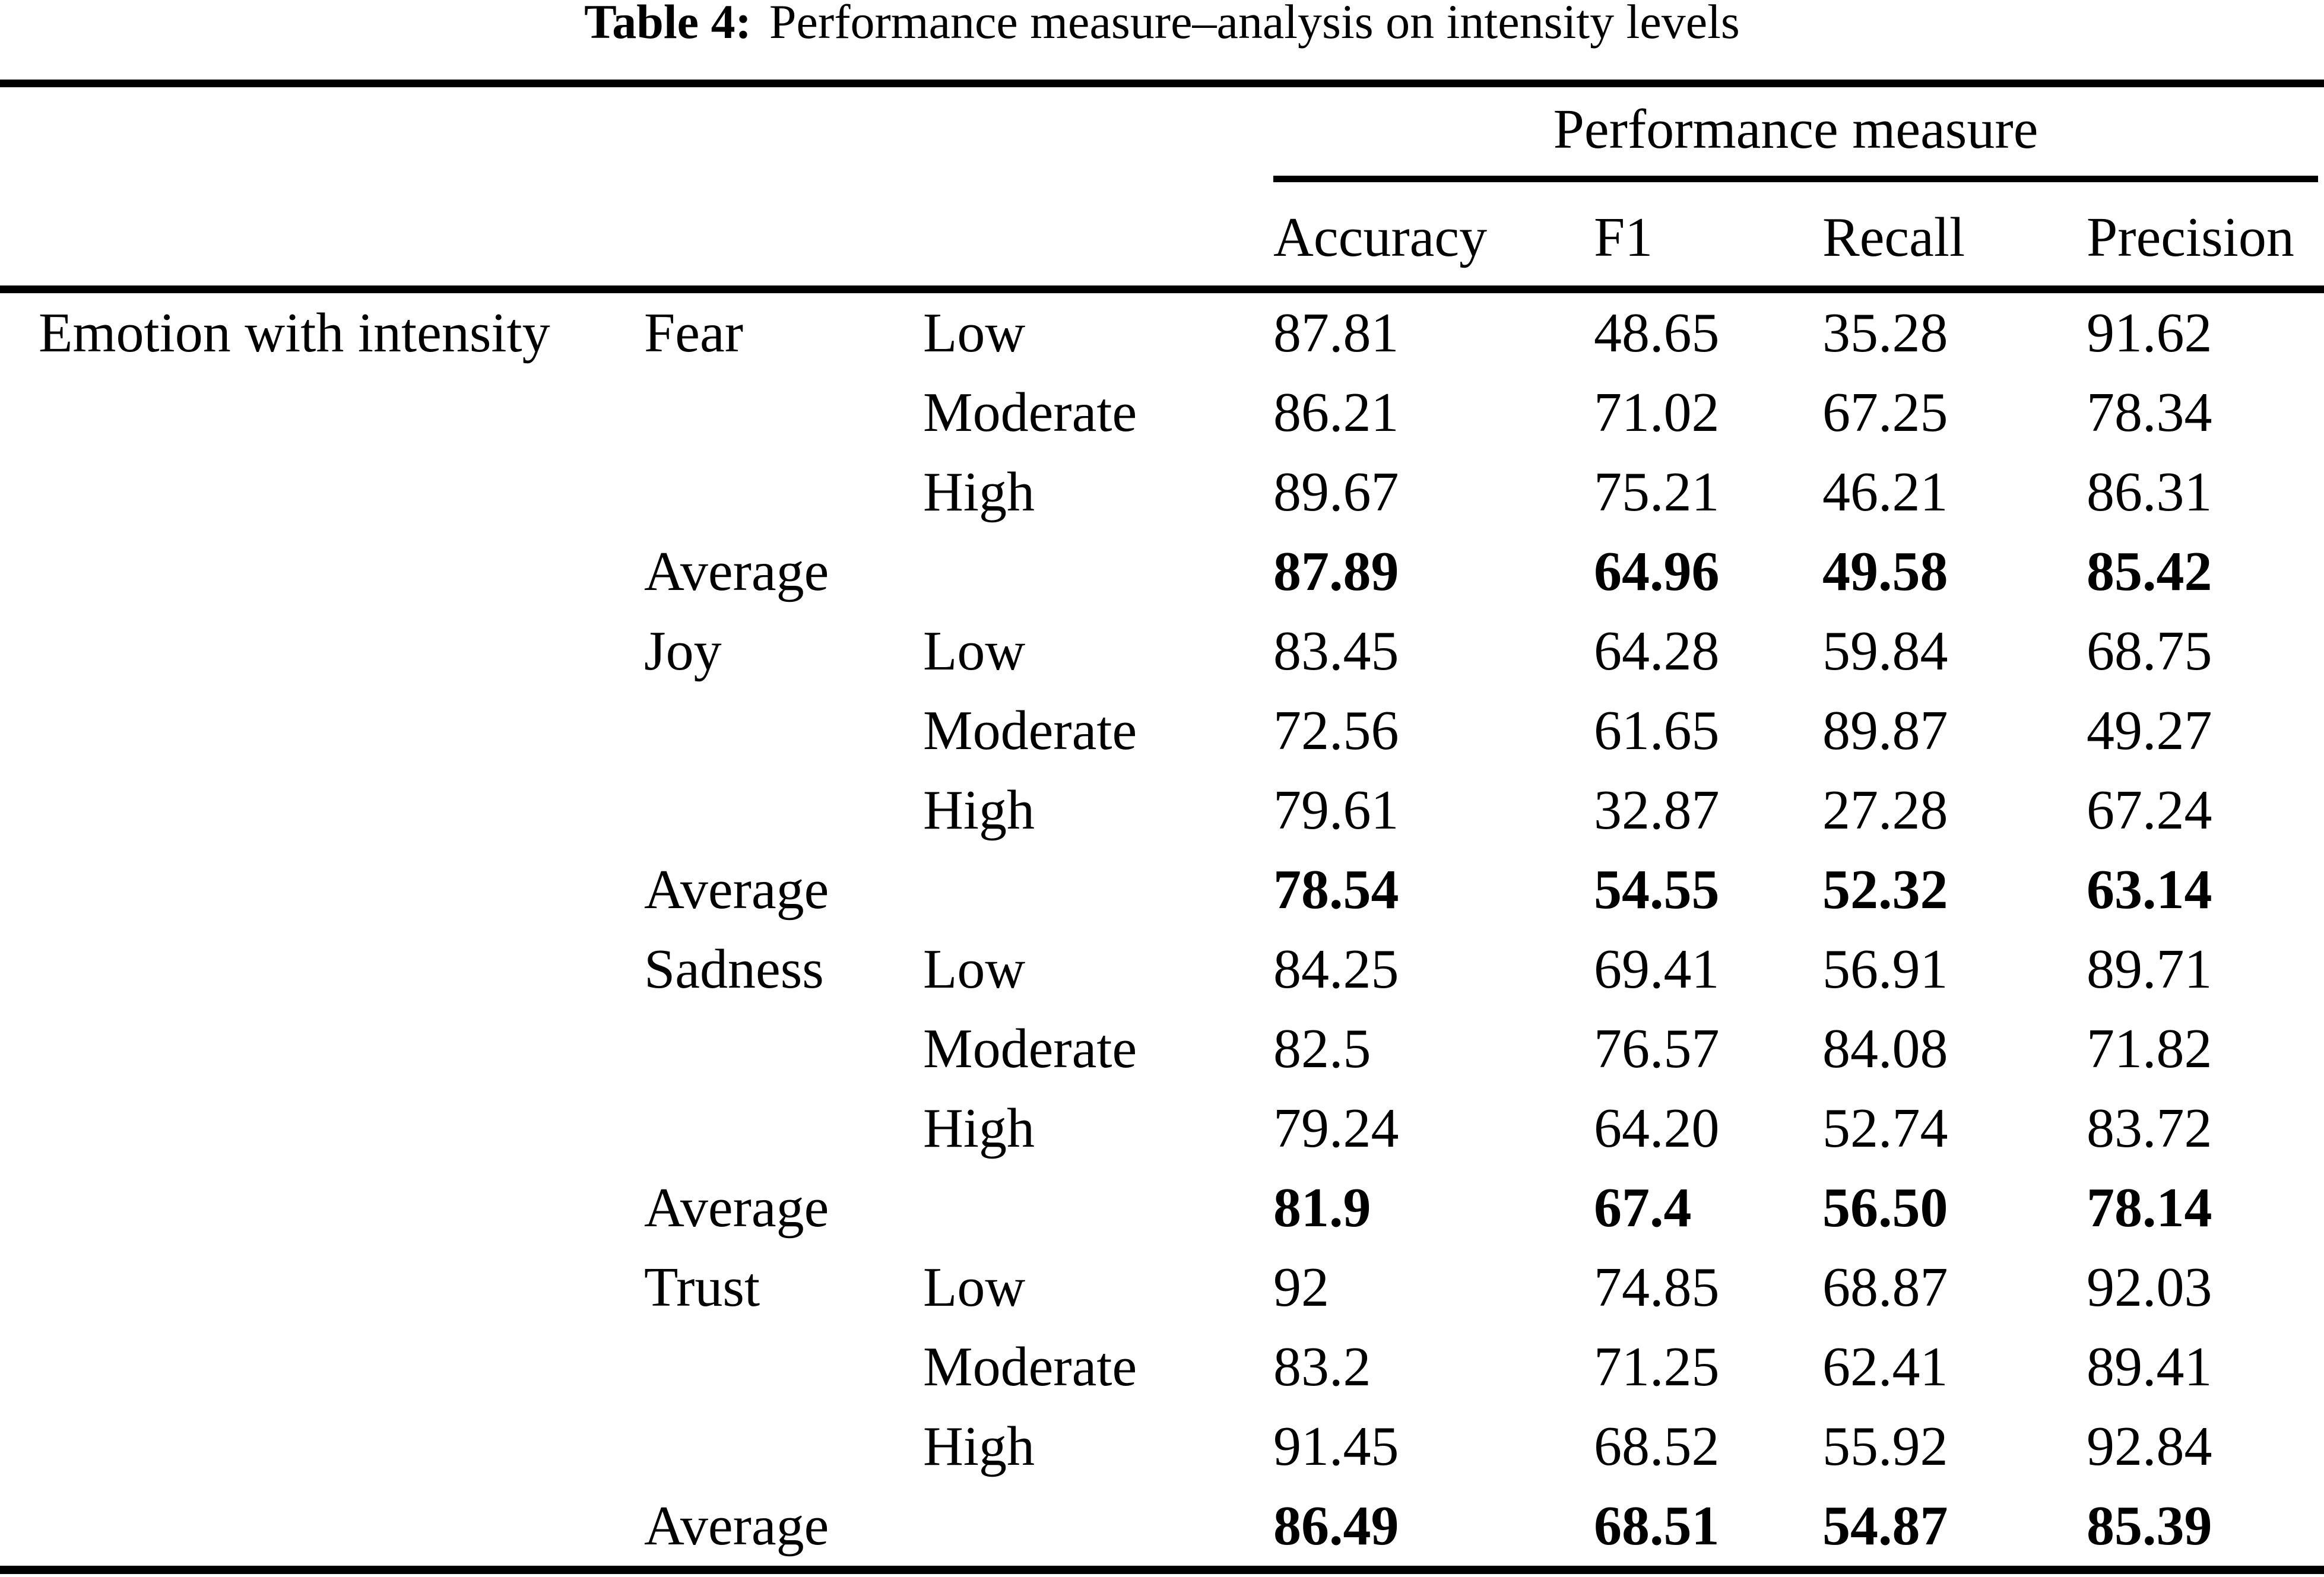  What do you see at coordinates (1885, 1526) in the screenshot?
I see `recall-value: 54.87` at bounding box center [1885, 1526].